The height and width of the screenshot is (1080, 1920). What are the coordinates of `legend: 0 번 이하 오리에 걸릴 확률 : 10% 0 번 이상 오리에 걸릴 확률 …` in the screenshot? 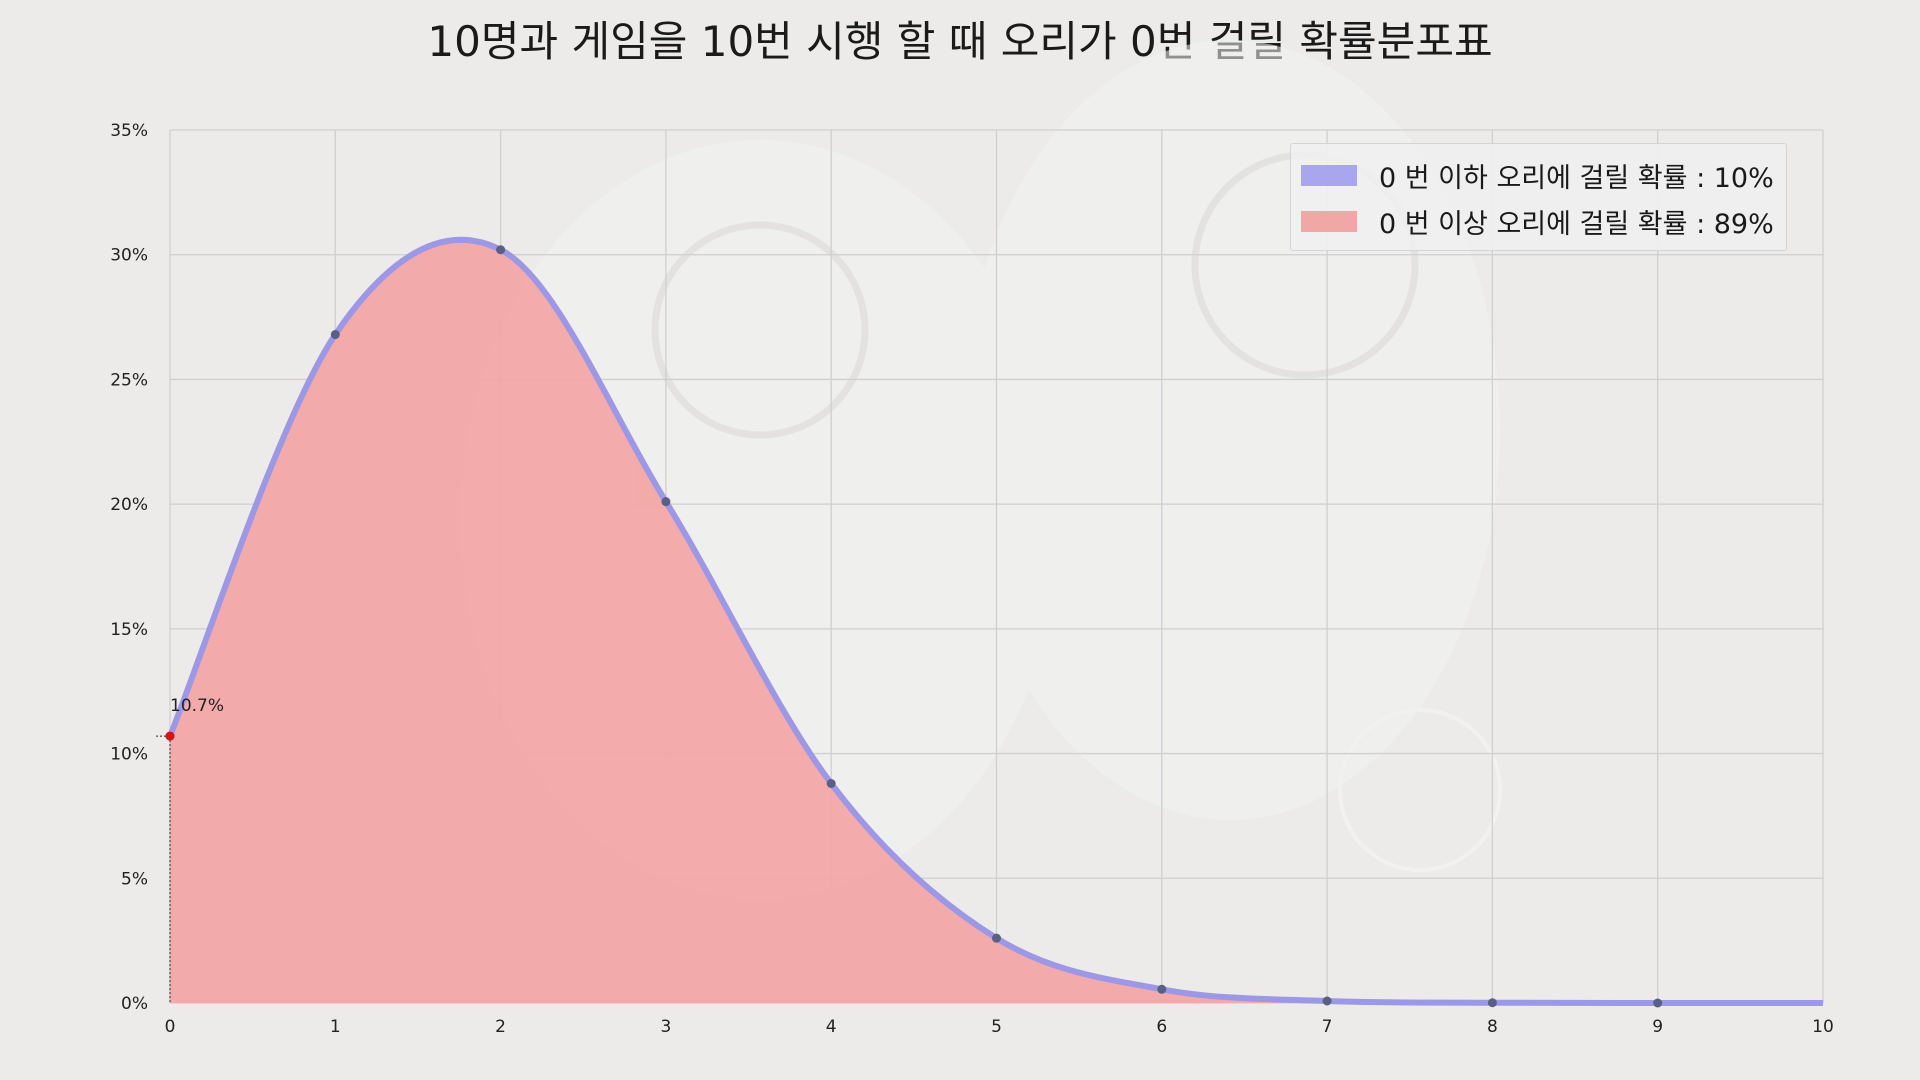 It's located at (1538, 197).